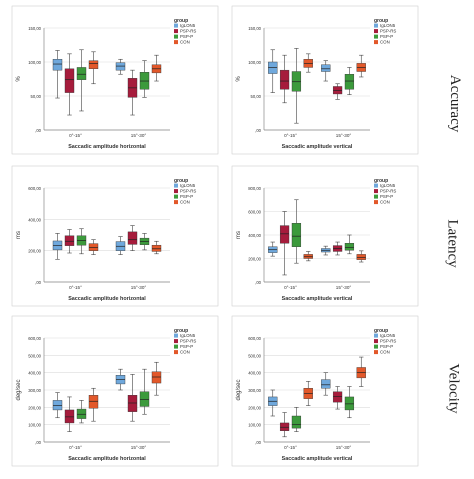 This screenshot has height=479, width=474. Describe the element at coordinates (34, 251) in the screenshot. I see `y-tick-label: 200,00` at that location.